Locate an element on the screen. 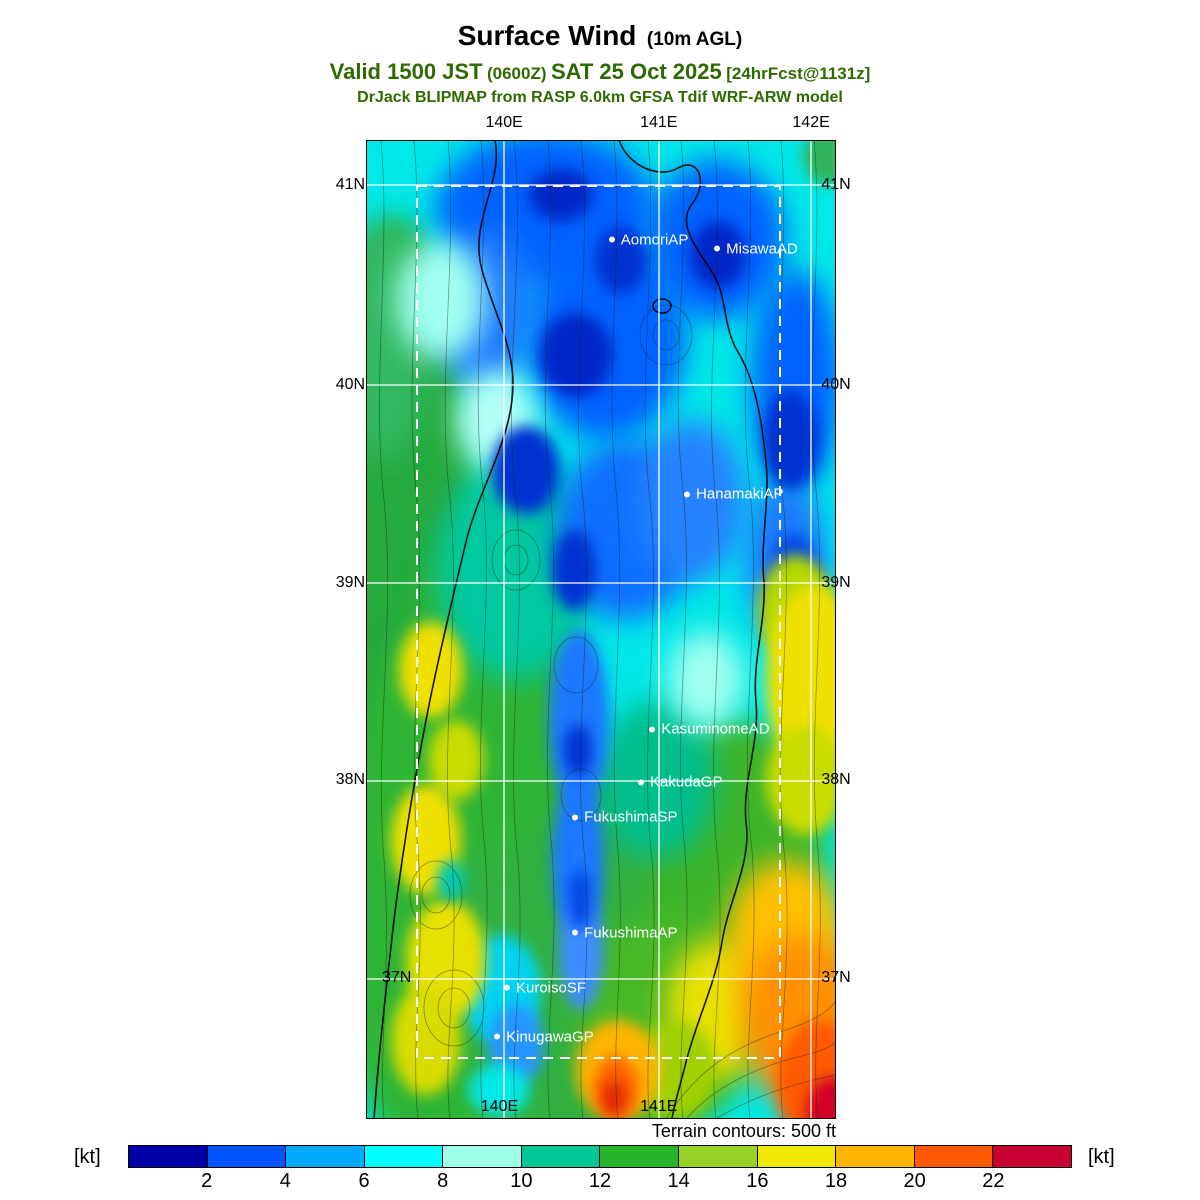  colorbar-tick: 10 is located at coordinates (521, 1181).